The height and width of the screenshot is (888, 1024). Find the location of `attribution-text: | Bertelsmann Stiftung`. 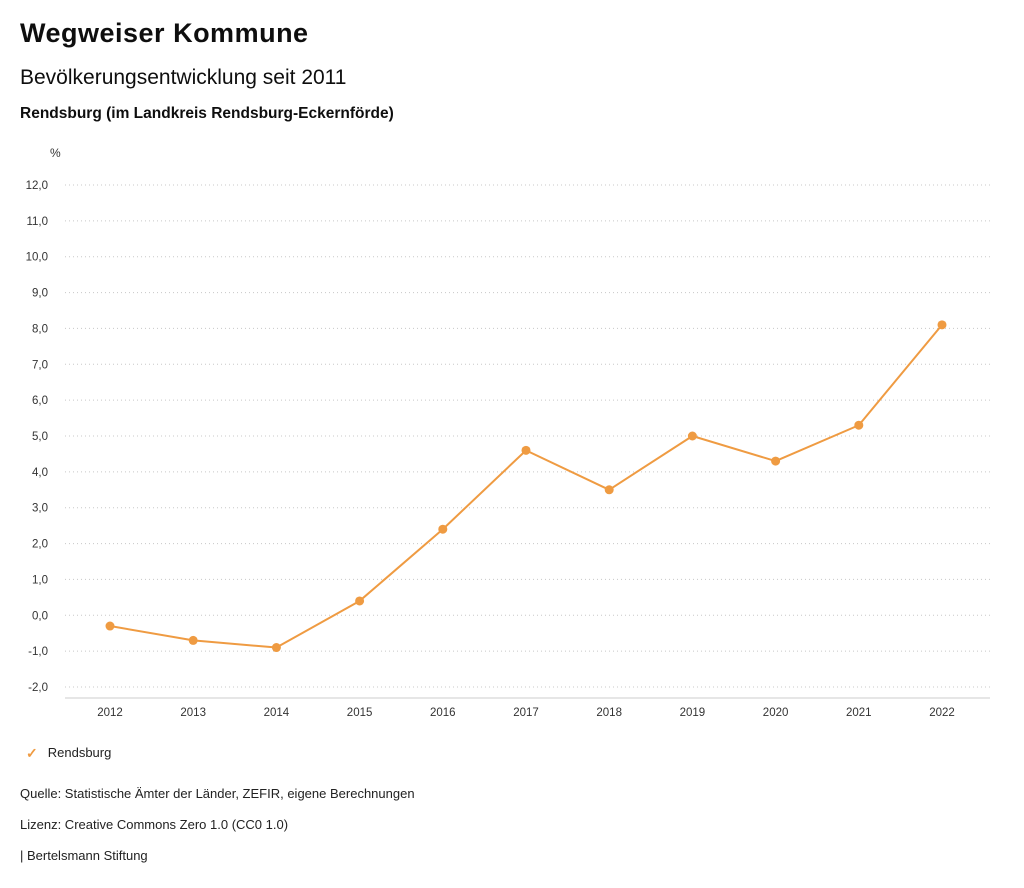

attribution-text: | Bertelsmann Stiftung is located at coordinates (84, 855).